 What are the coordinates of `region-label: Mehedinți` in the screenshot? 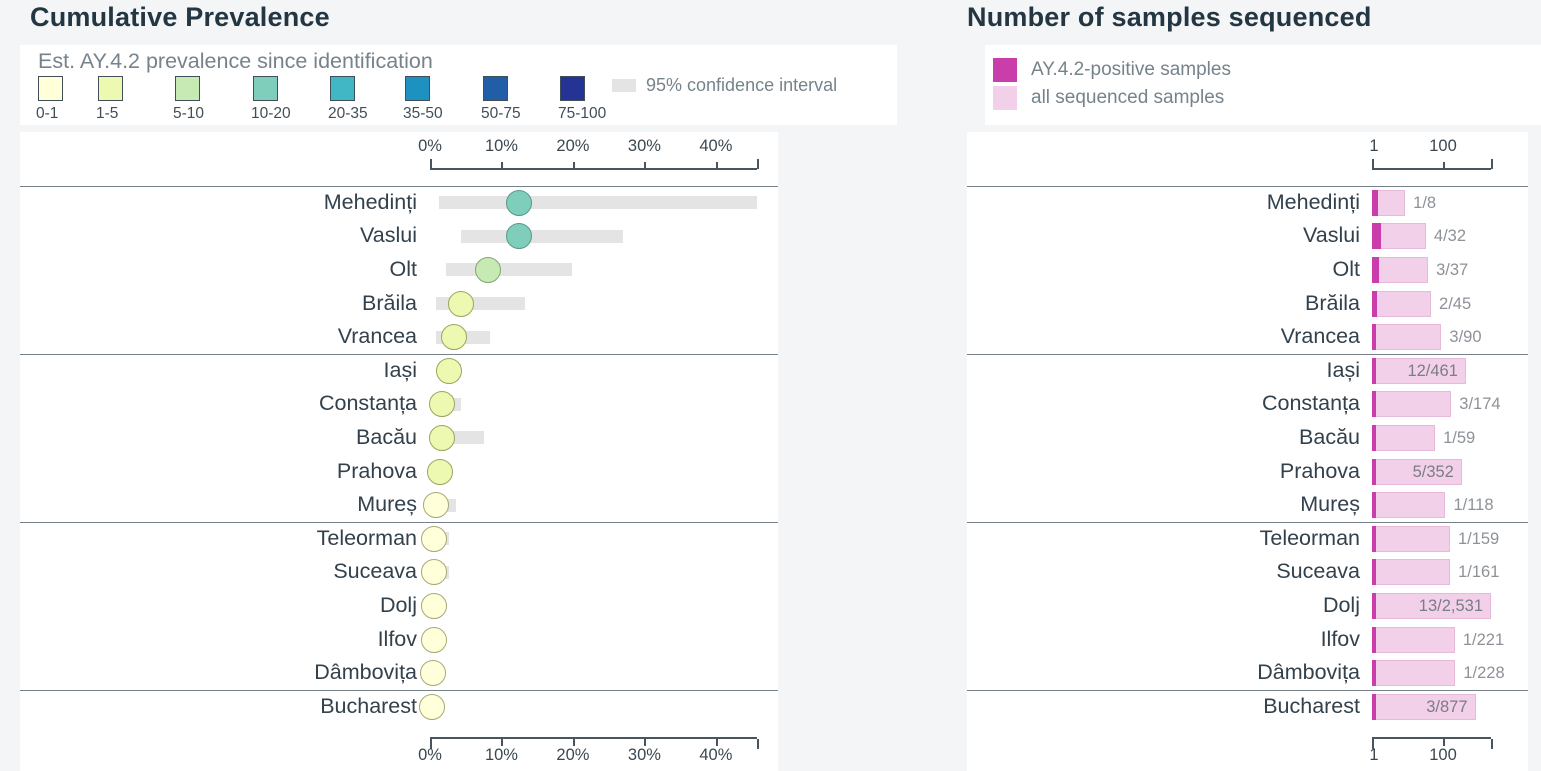 It's located at (1313, 201).